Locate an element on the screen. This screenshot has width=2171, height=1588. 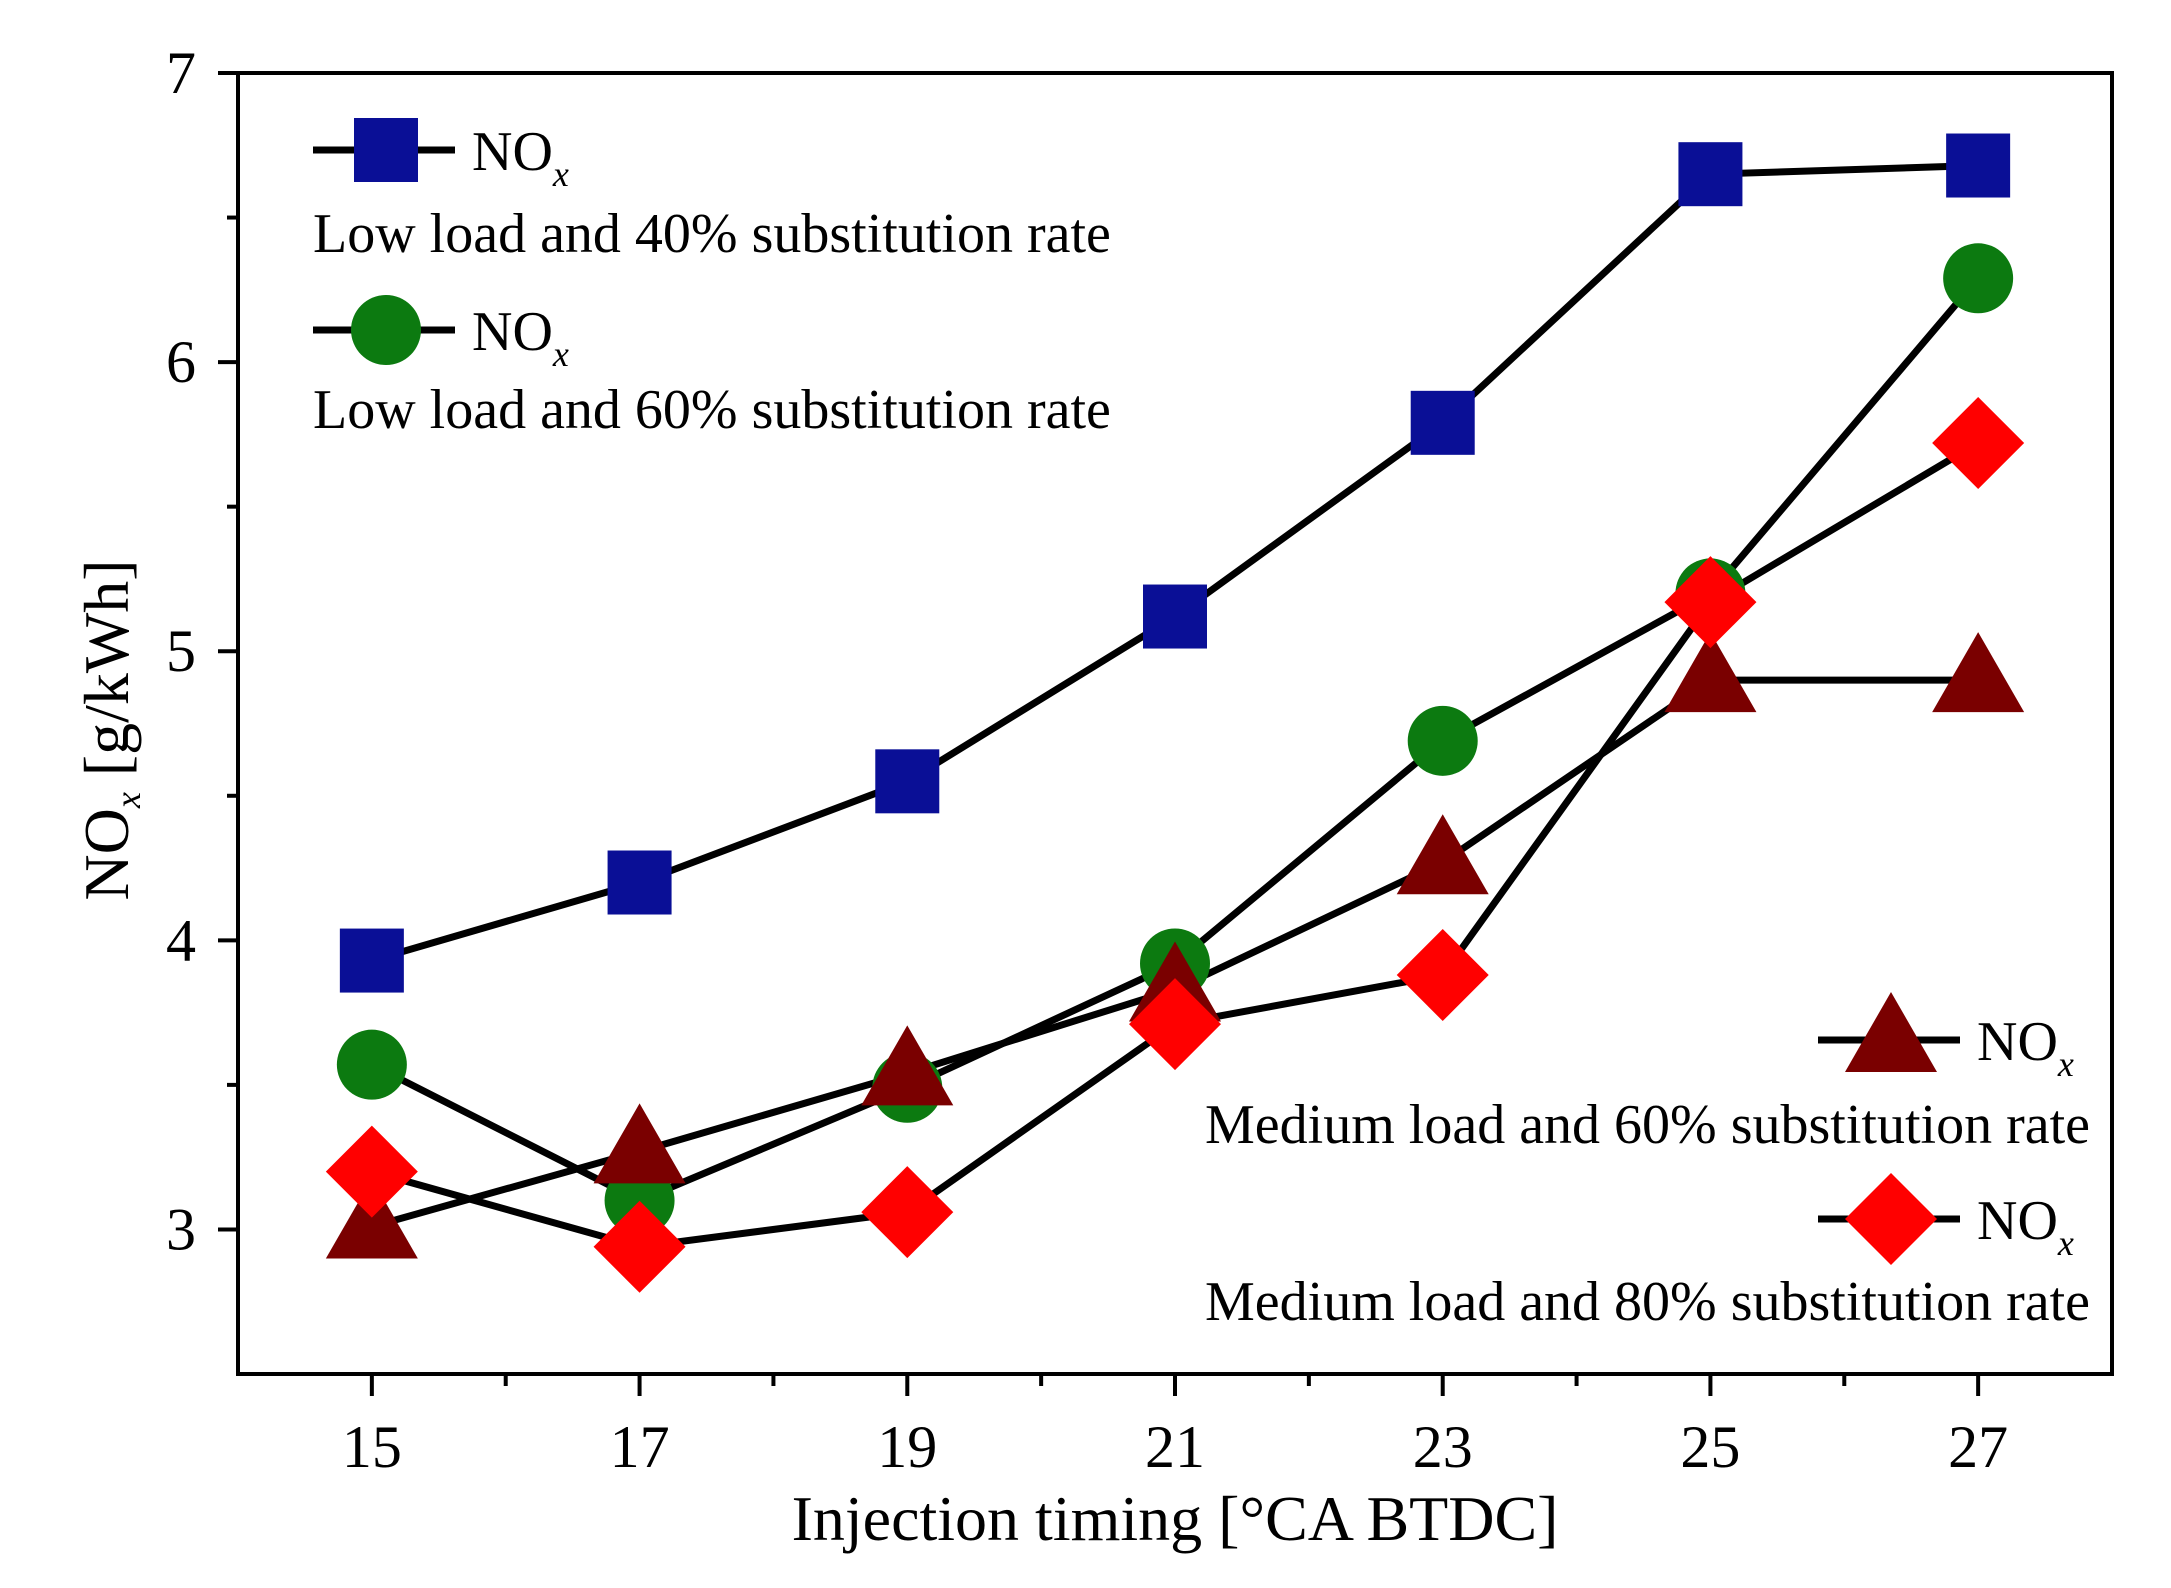
x-tick-label: 15 is located at coordinates (372, 1447).